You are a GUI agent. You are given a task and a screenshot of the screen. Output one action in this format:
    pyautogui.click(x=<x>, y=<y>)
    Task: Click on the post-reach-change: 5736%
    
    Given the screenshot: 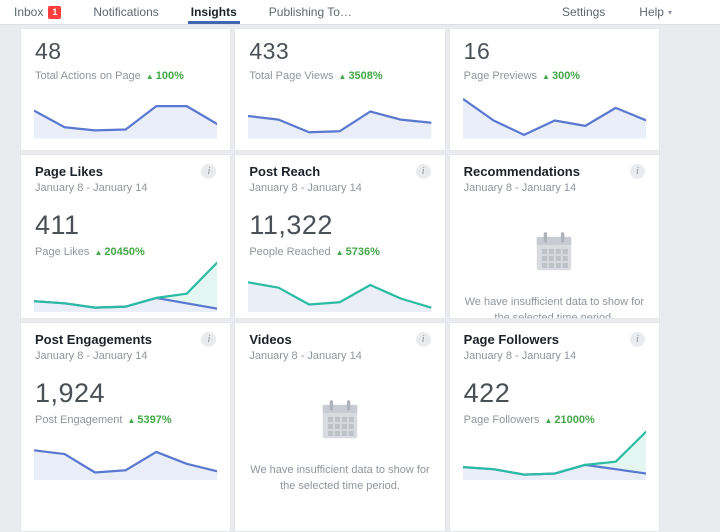 What is the action you would take?
    pyautogui.click(x=362, y=252)
    